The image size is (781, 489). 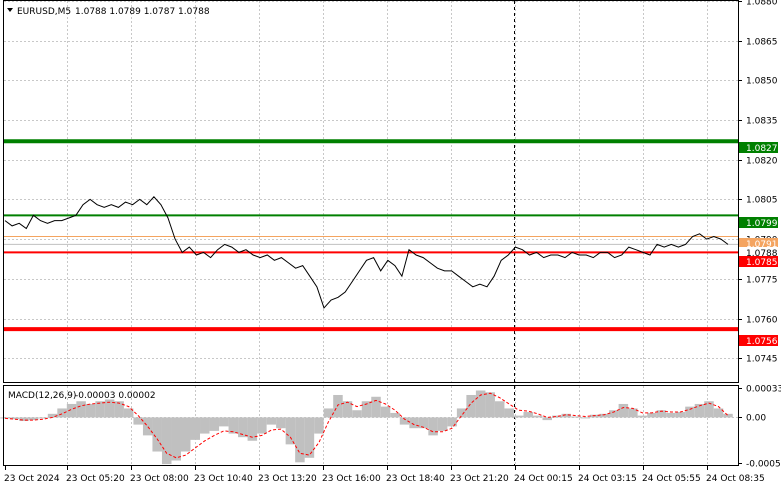 I want to click on macd-signal-line, so click(x=366, y=425).